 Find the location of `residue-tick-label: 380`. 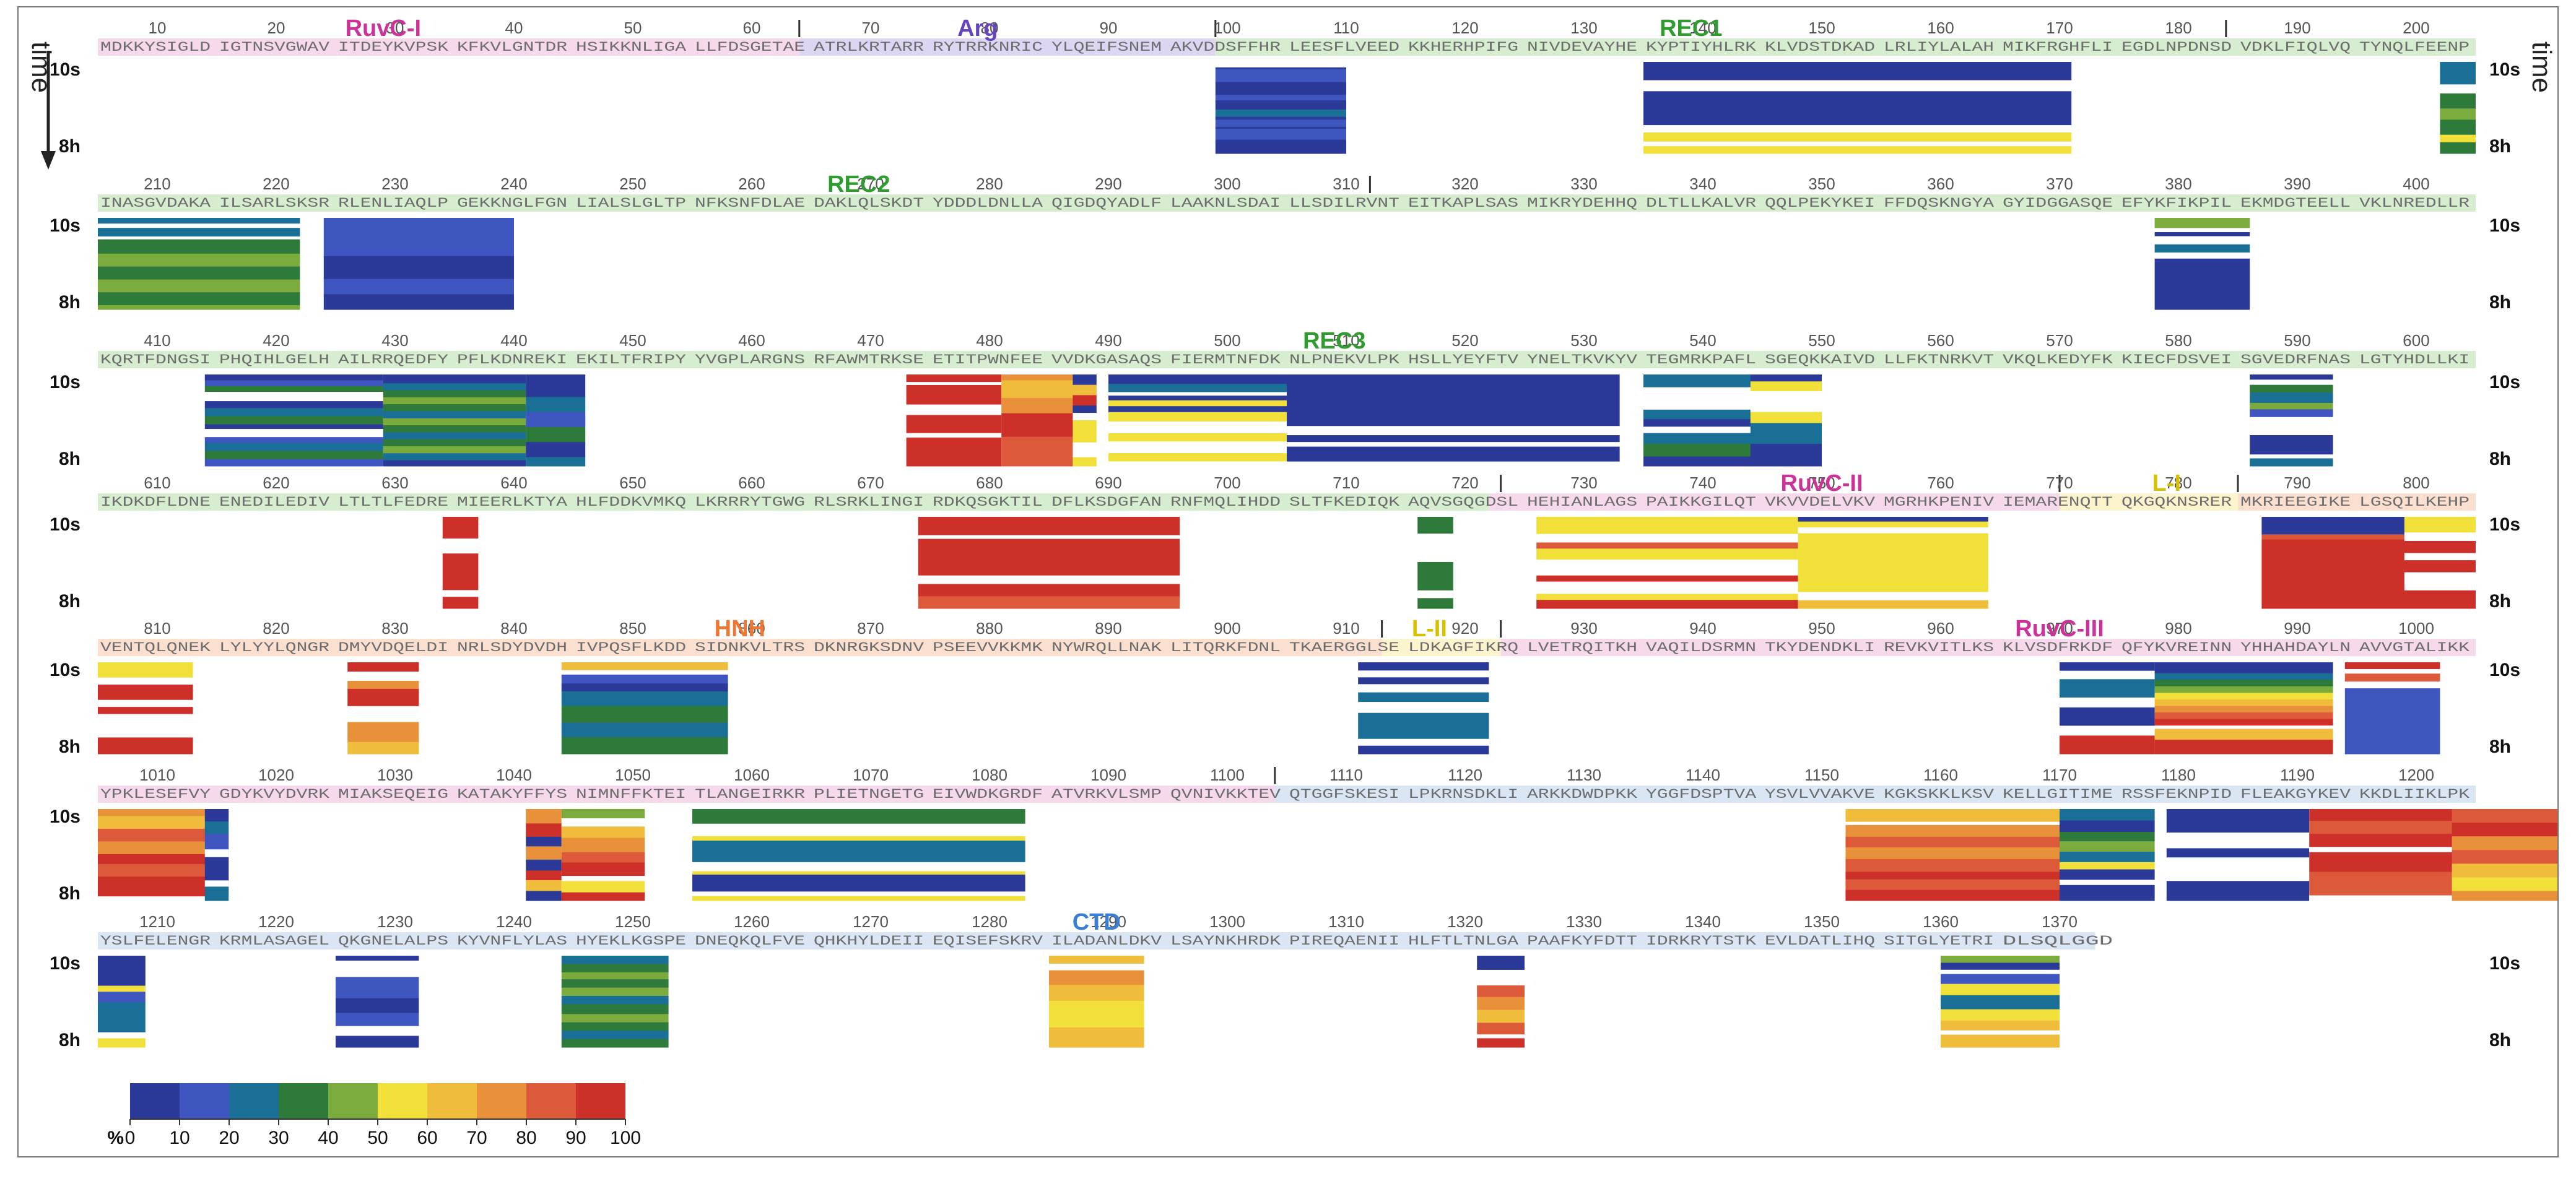

residue-tick-label: 380 is located at coordinates (2178, 184).